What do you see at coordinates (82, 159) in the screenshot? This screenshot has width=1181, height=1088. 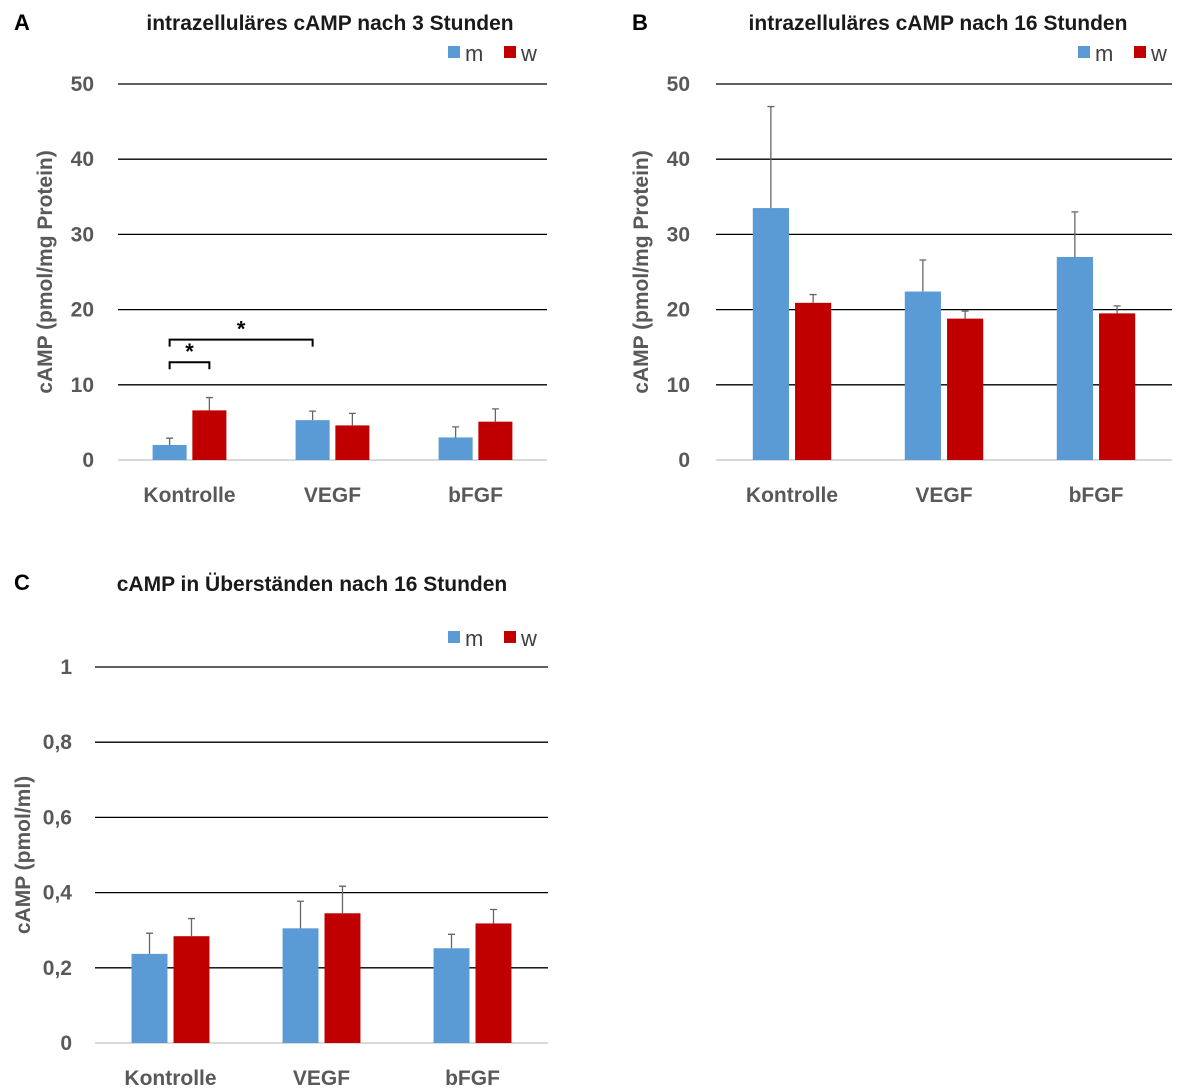 I see `chart-a-y-tick-label: 40` at bounding box center [82, 159].